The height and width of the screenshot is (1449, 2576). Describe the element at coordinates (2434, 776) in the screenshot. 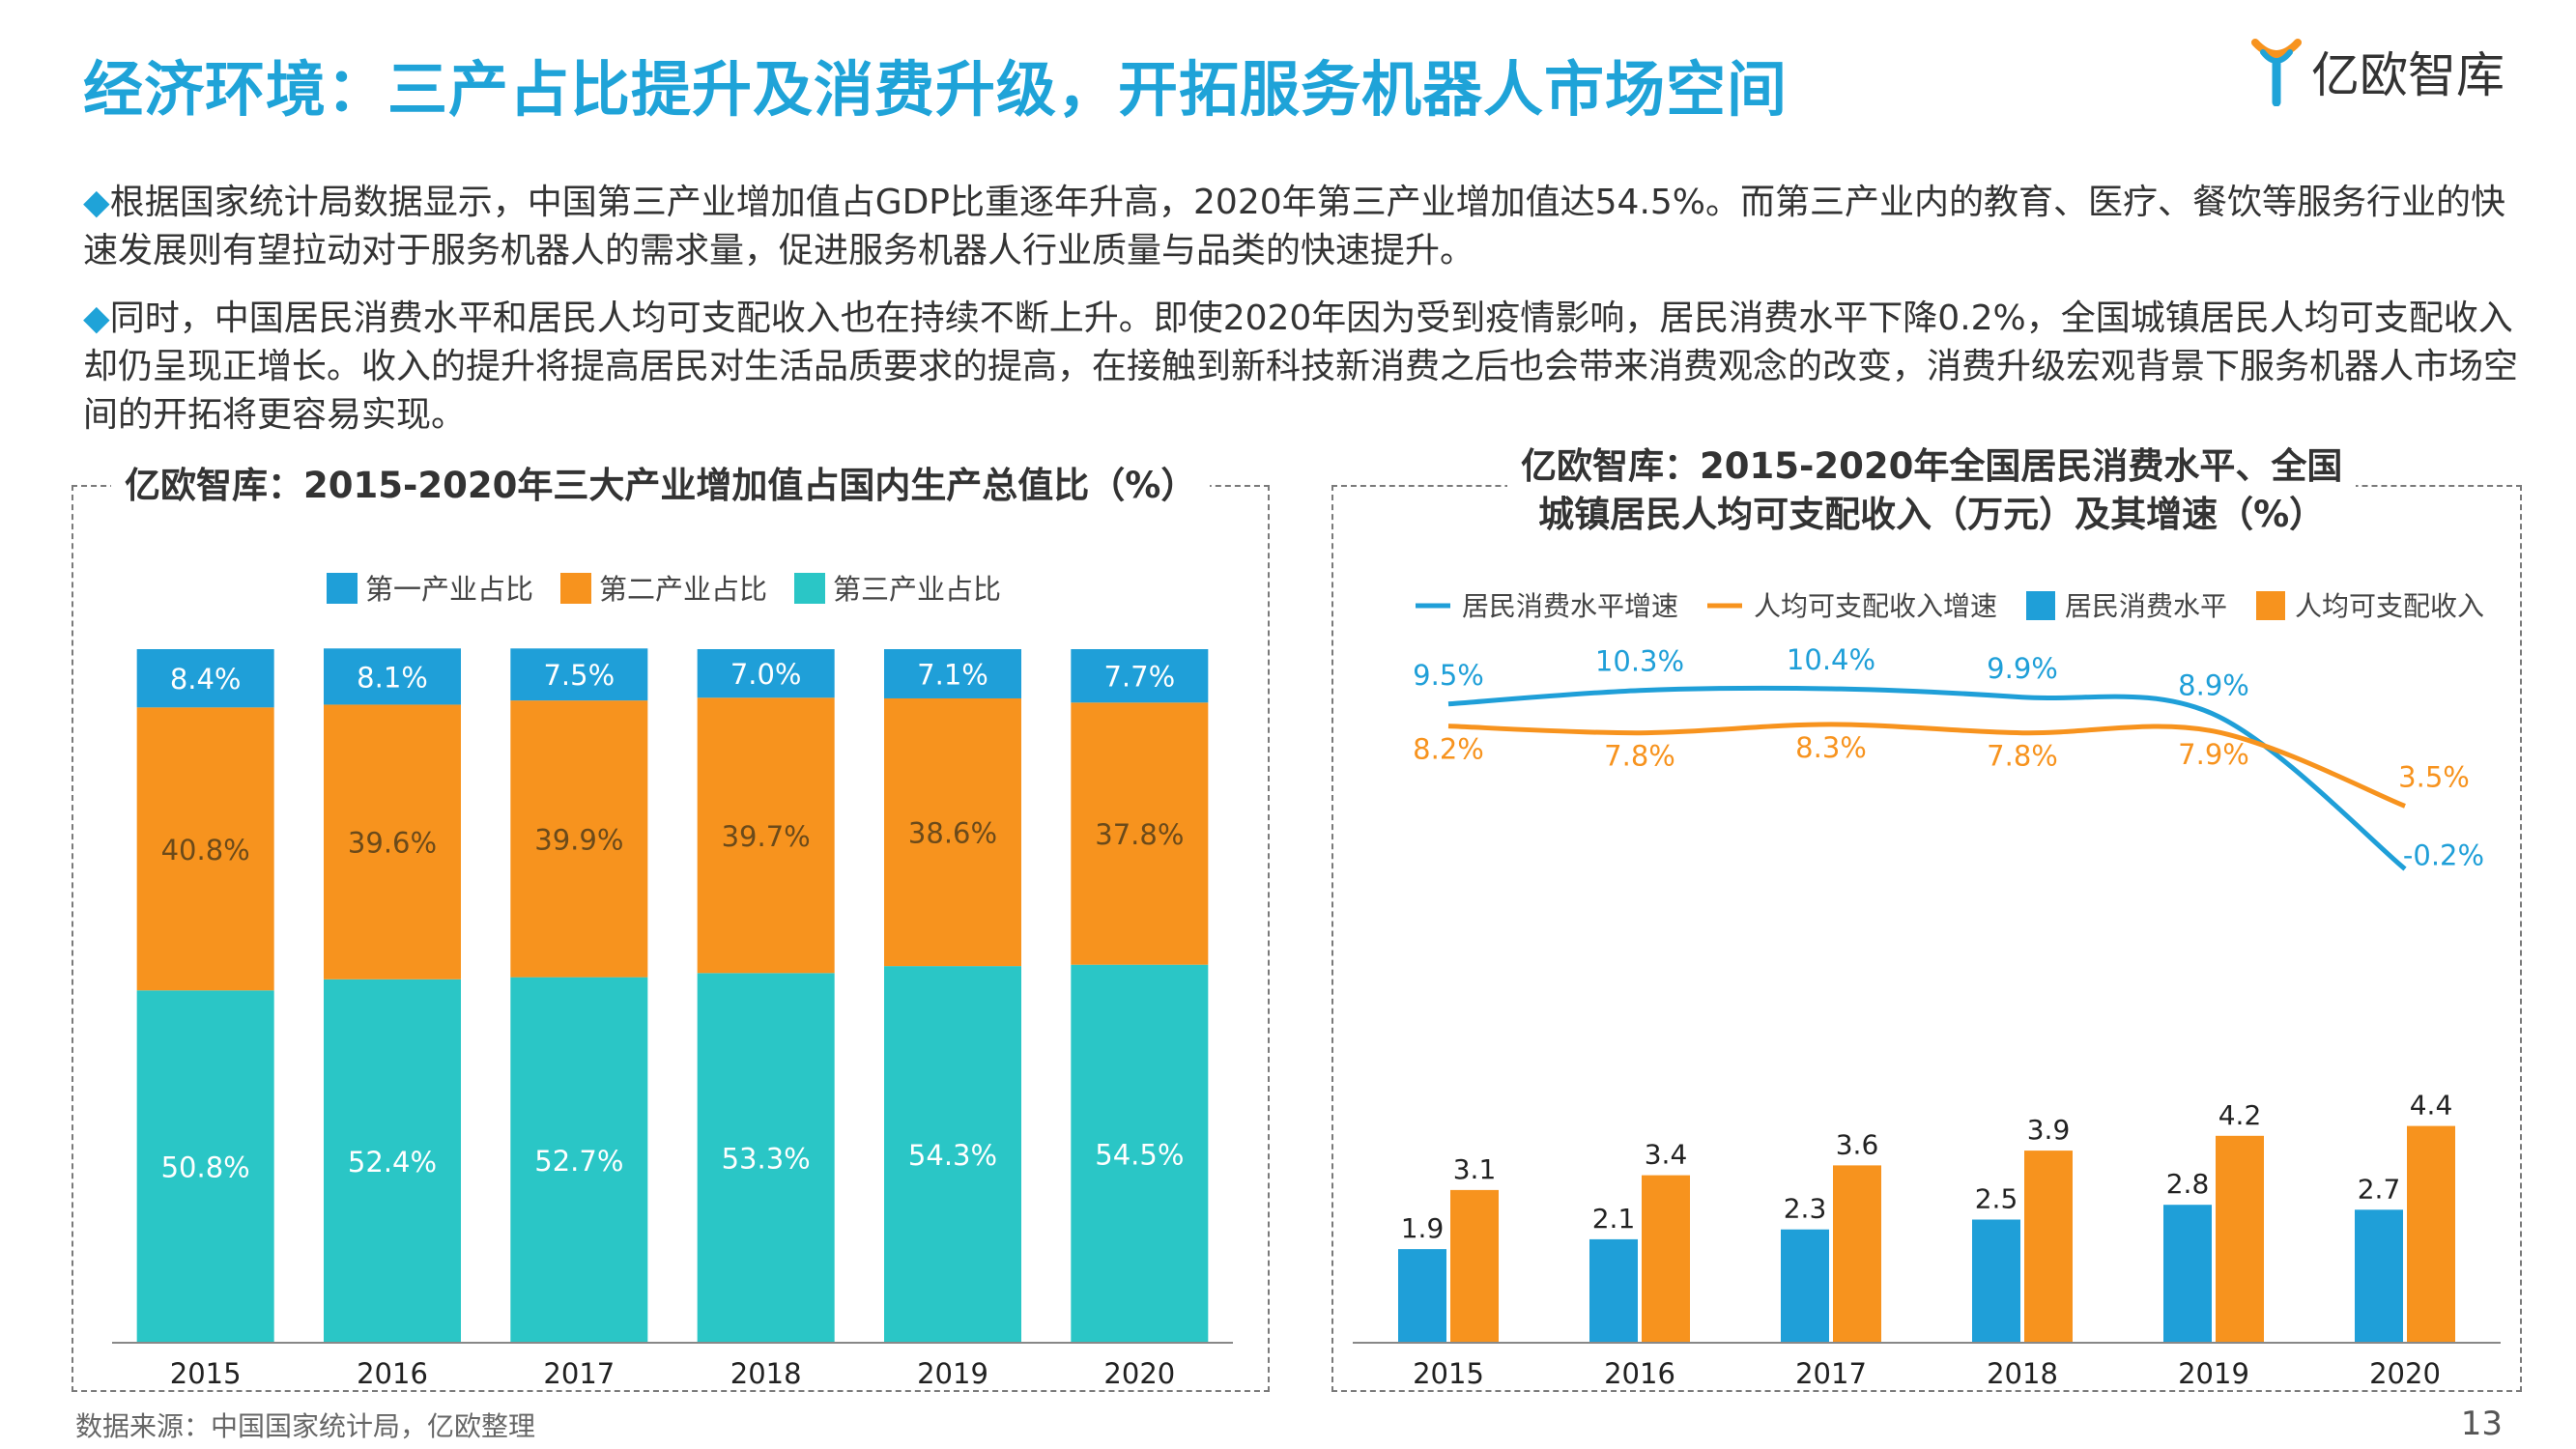

I see `line-data-label: 3.5%` at that location.